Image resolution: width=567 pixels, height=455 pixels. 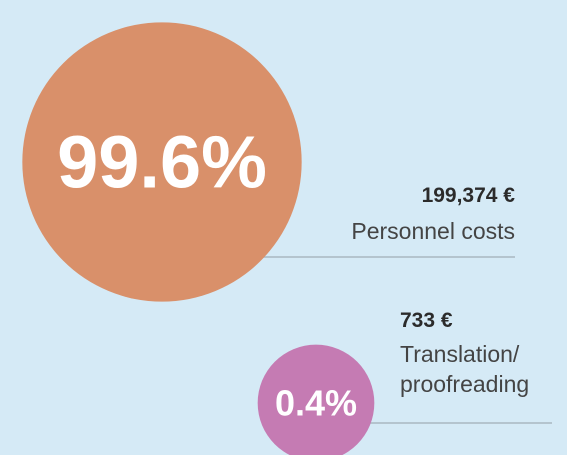 I want to click on bubble, so click(x=316, y=399).